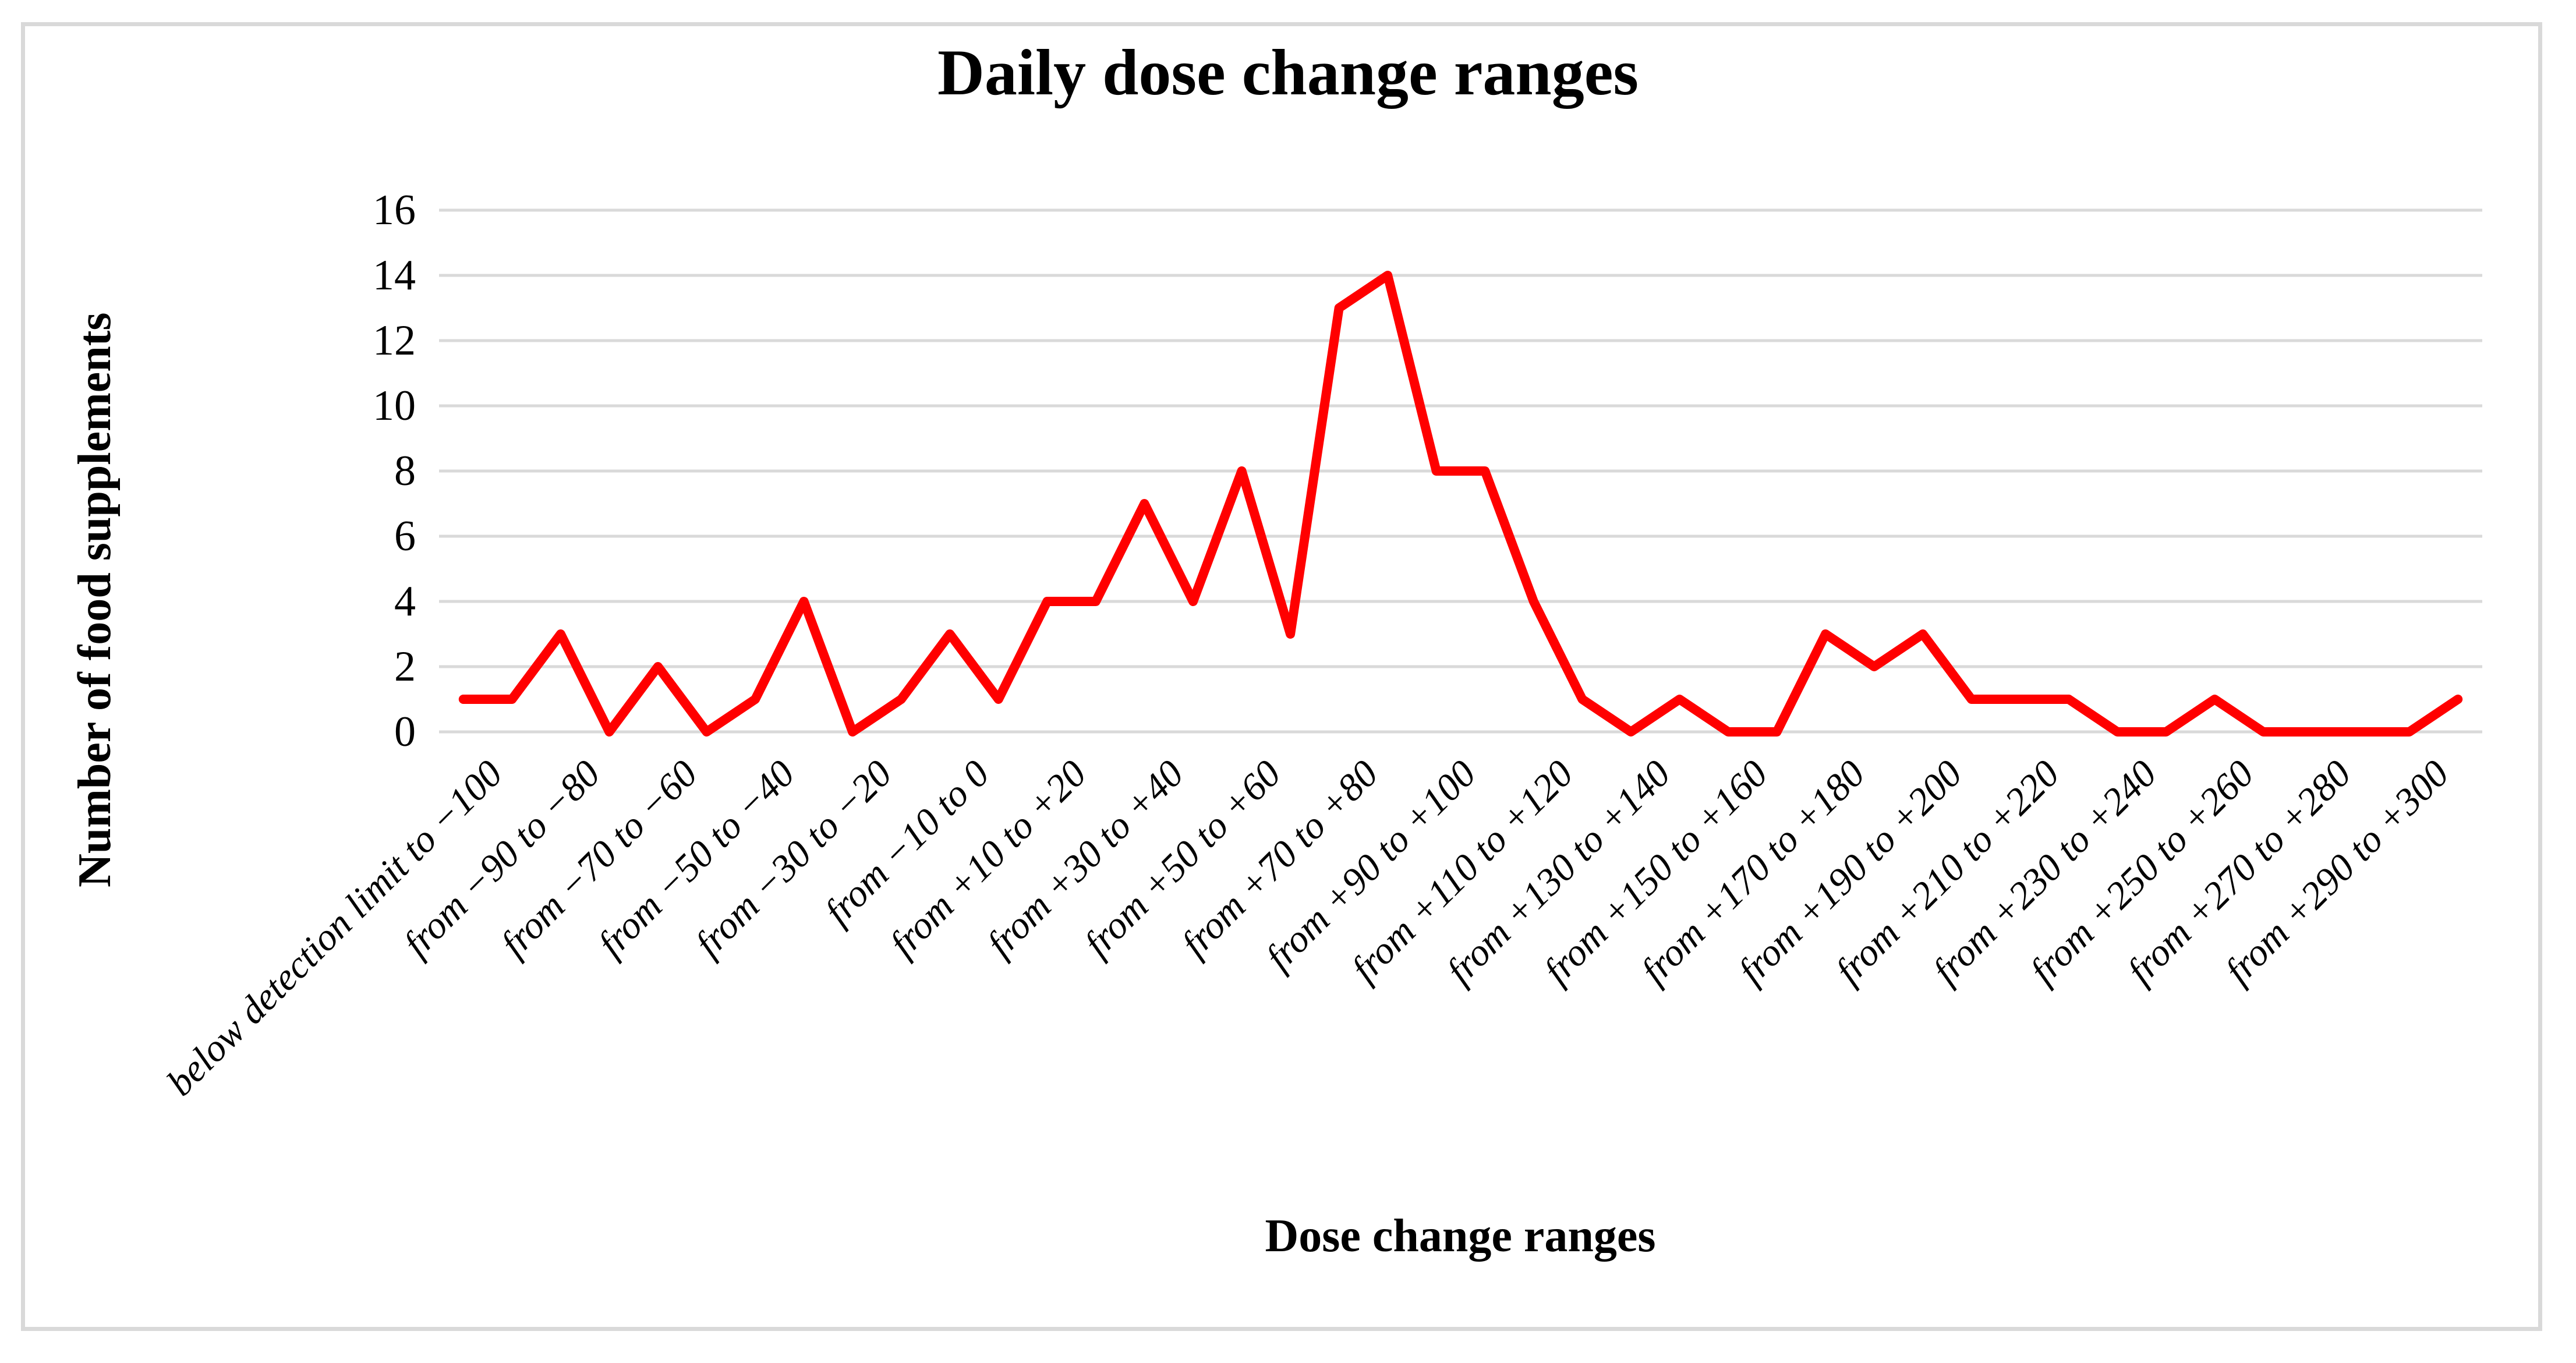  Describe the element at coordinates (394, 210) in the screenshot. I see `y-tick-label-16: 16` at that location.